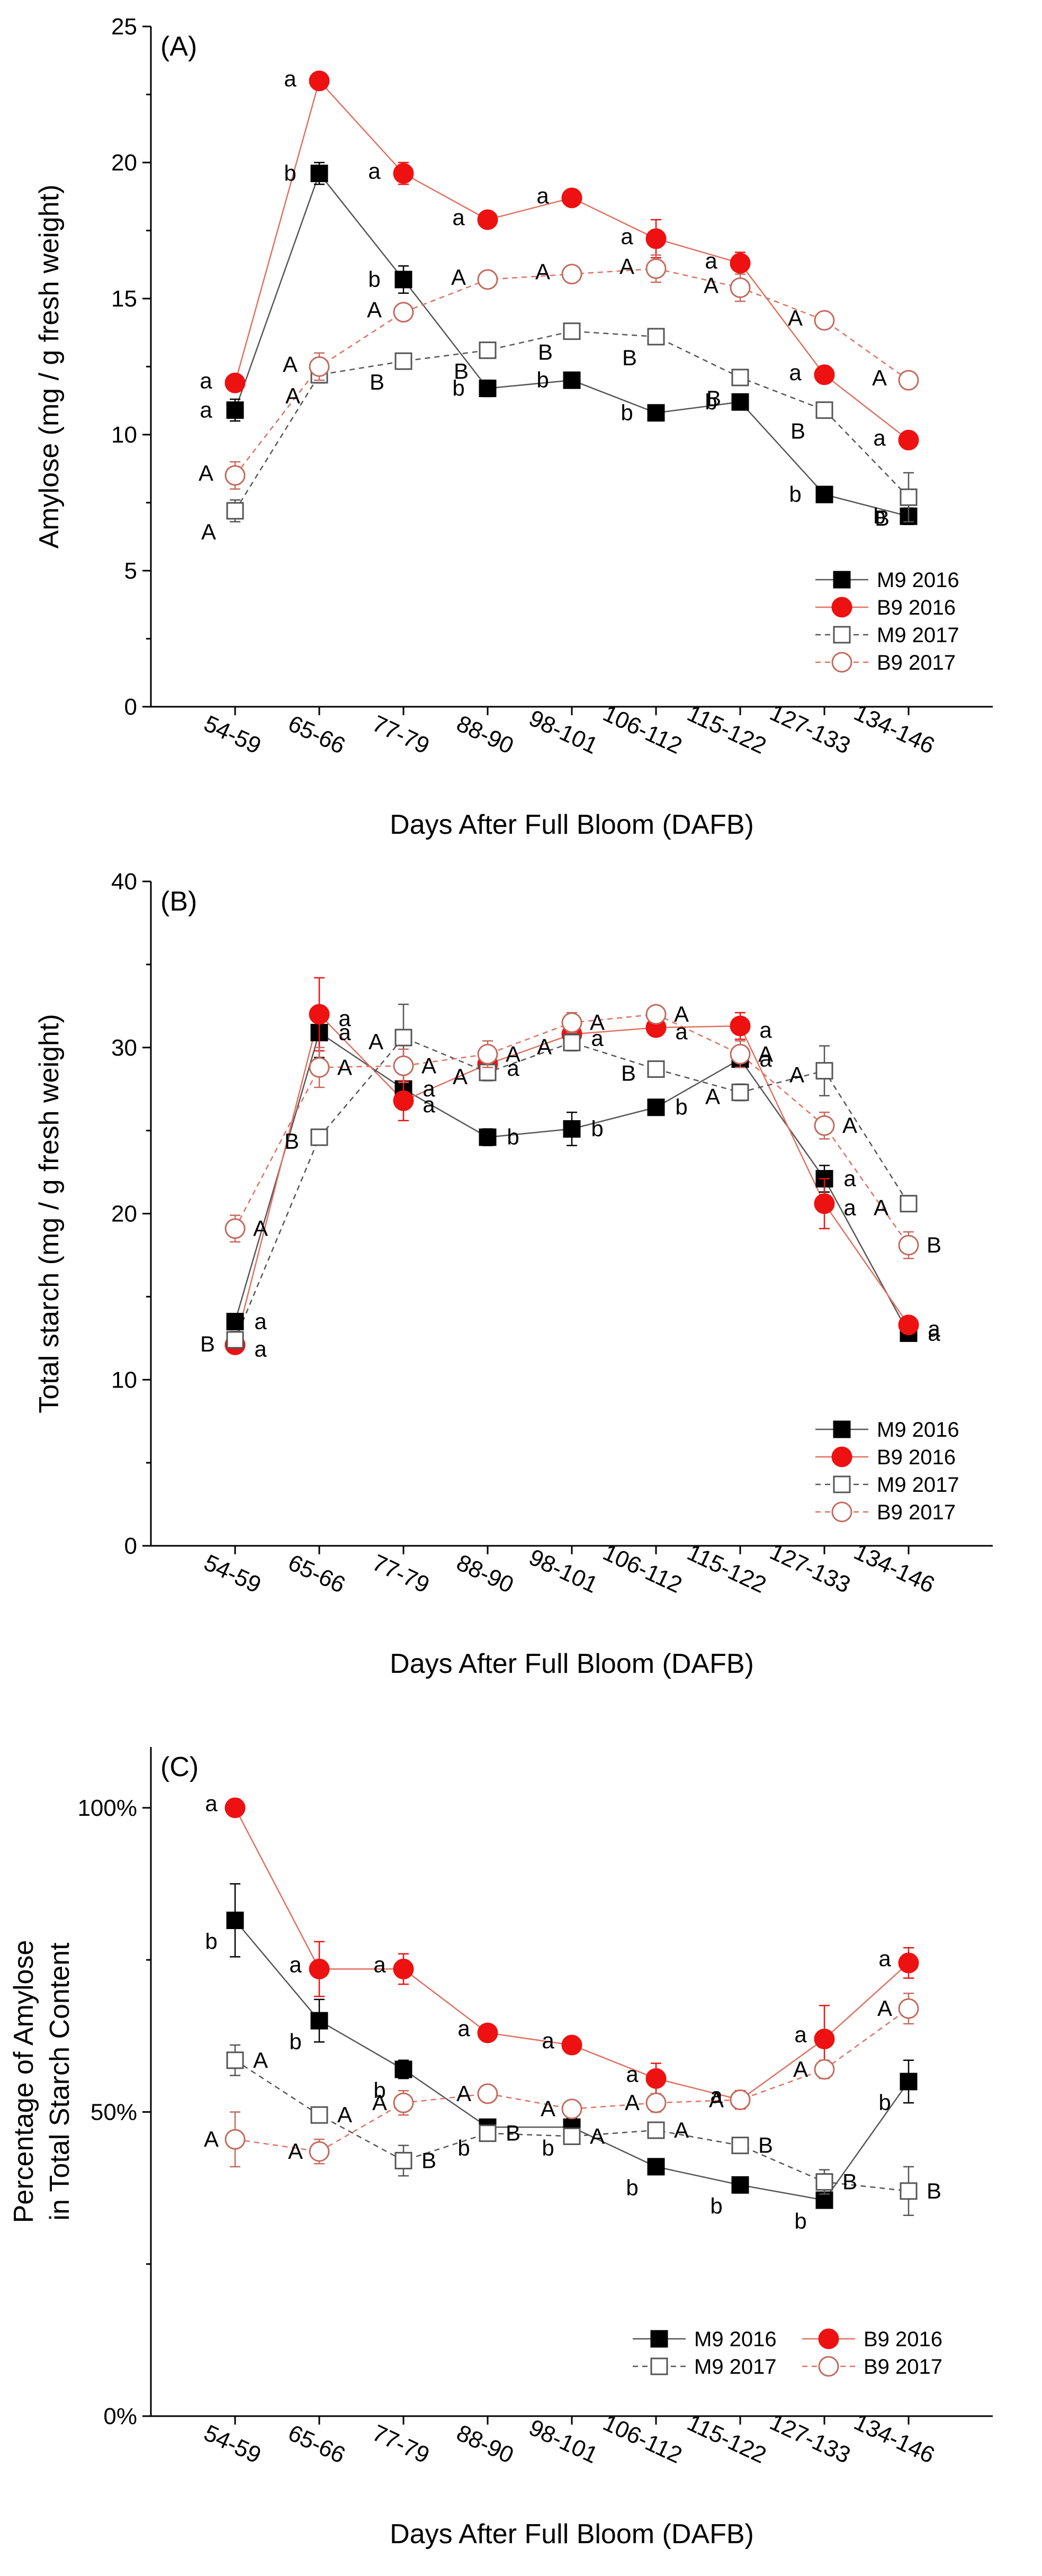  What do you see at coordinates (485, 1574) in the screenshot?
I see `x-tick-label: 88-90` at bounding box center [485, 1574].